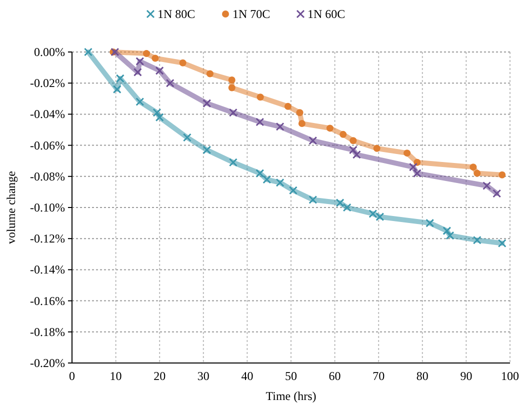 The height and width of the screenshot is (408, 521). Describe the element at coordinates (72, 376) in the screenshot. I see `x-tick-label: 0` at that location.